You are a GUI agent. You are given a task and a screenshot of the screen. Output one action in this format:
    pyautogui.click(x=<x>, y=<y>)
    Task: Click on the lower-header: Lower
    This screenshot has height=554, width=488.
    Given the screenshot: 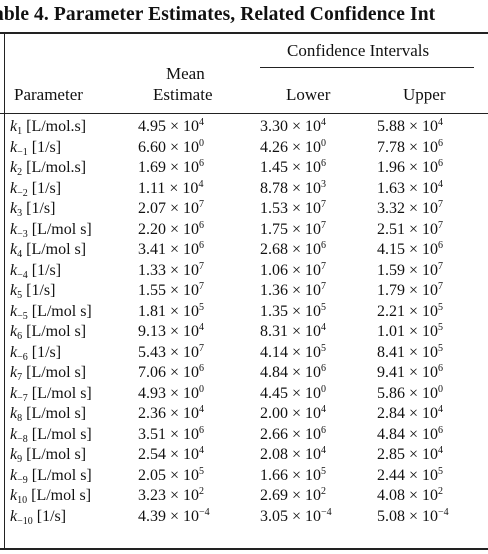 What is the action you would take?
    pyautogui.click(x=308, y=95)
    